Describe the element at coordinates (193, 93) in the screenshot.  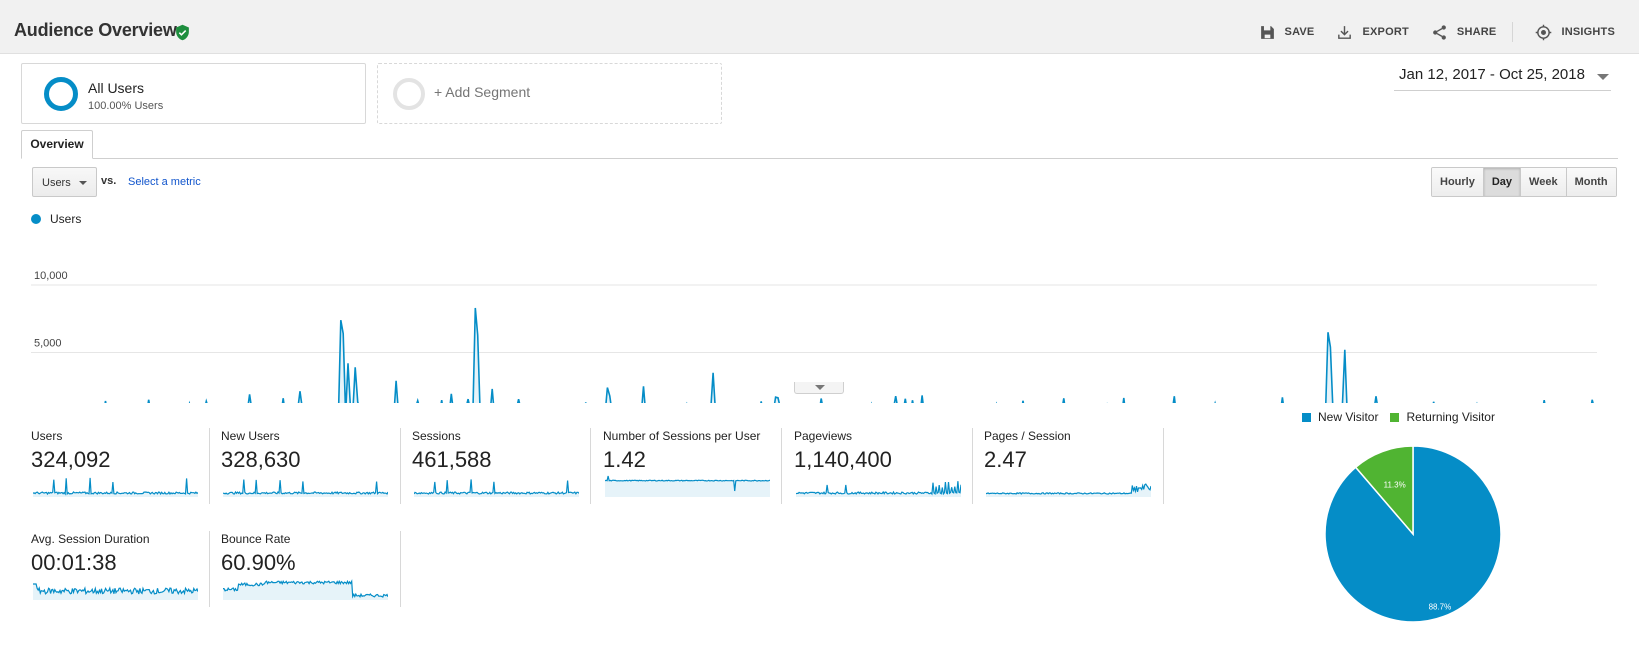
I see `segment-all-users: All Users 100.00% Users` at that location.